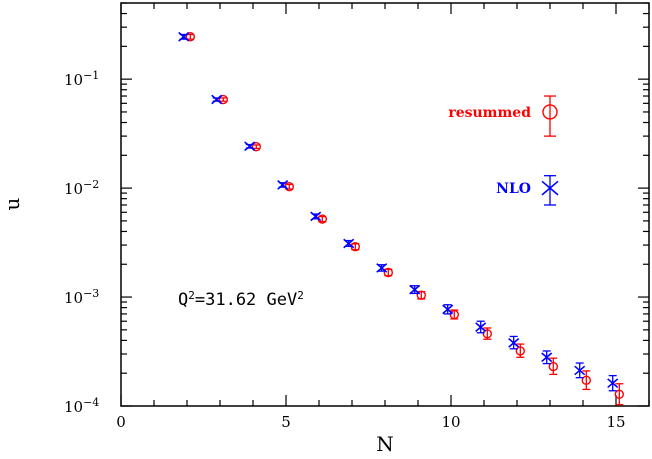 This screenshot has width=652, height=459. Describe the element at coordinates (91, 184) in the screenshot. I see `y-tick-exponent: −2` at that location.